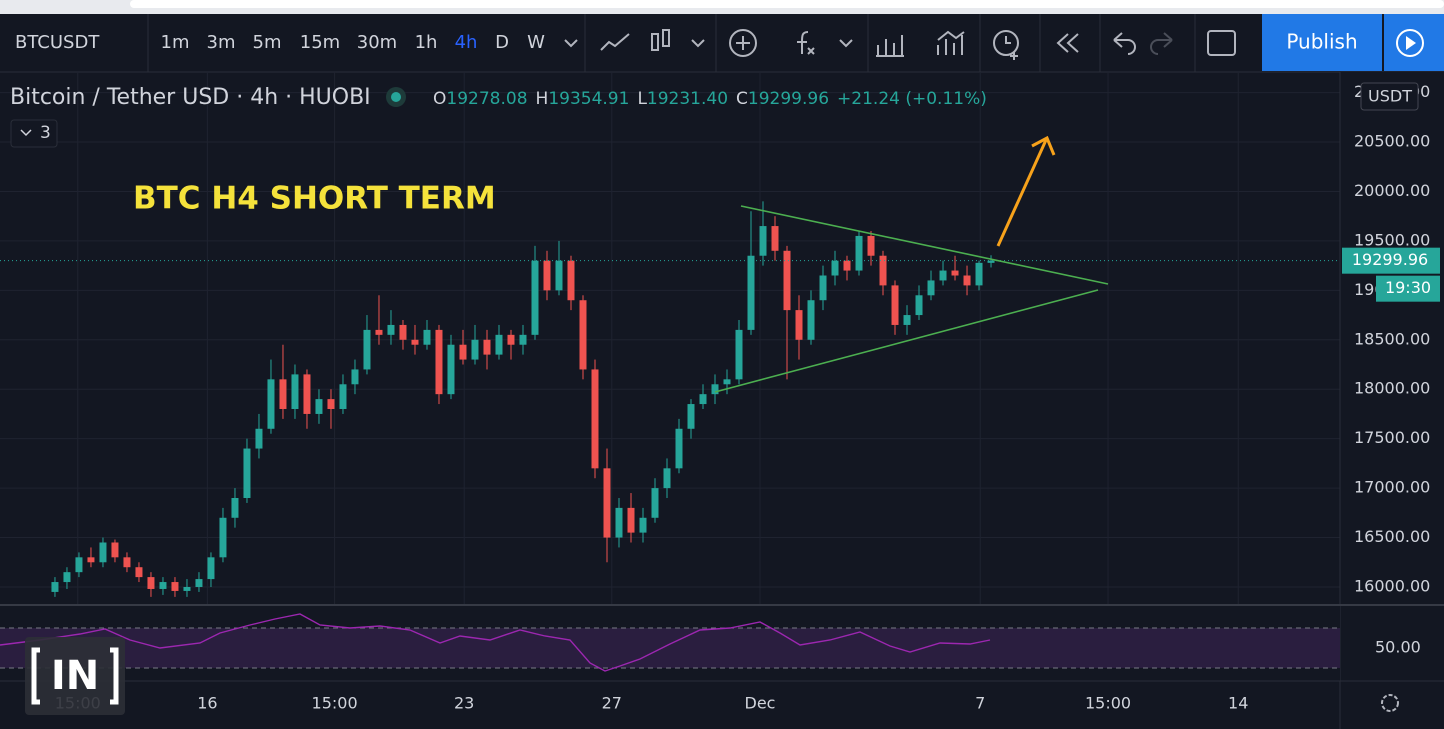  What do you see at coordinates (615, 42) in the screenshot?
I see `chart-style` at bounding box center [615, 42].